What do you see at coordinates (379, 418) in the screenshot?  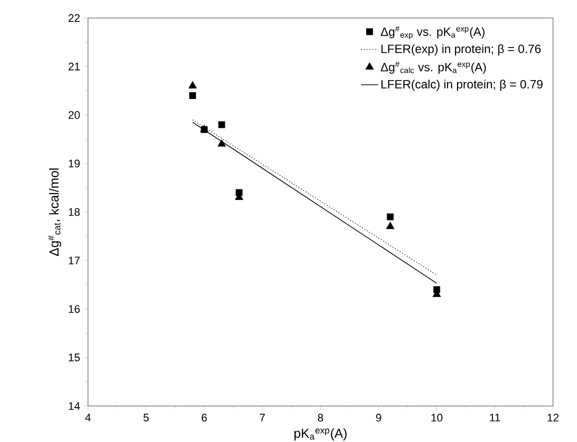 I see `x-tick-label: 9` at bounding box center [379, 418].